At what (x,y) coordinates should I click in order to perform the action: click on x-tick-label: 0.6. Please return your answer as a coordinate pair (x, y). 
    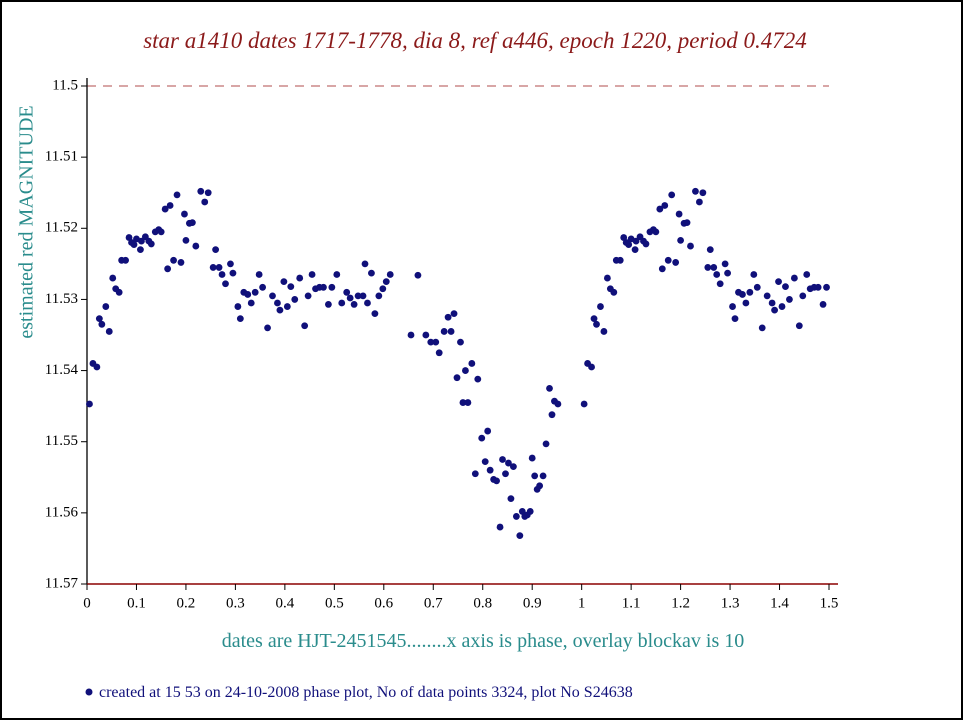
    Looking at the image, I should click on (383, 603).